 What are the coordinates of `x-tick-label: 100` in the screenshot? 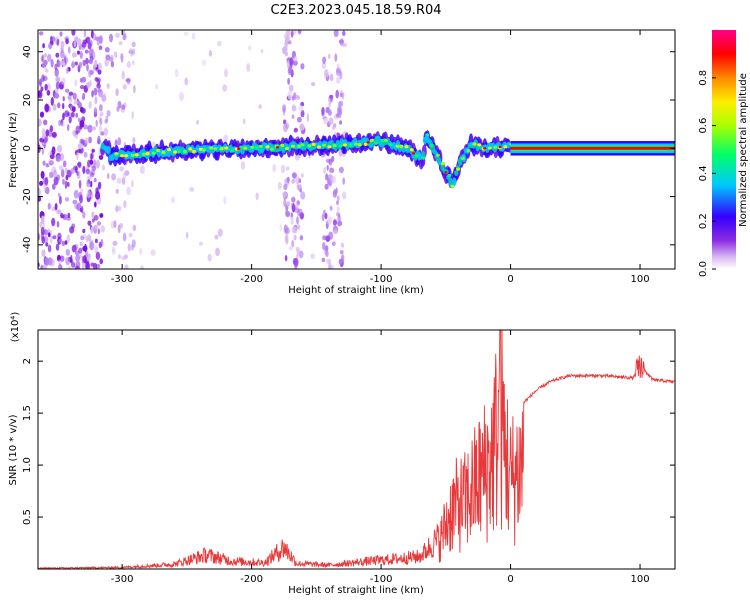 It's located at (639, 279).